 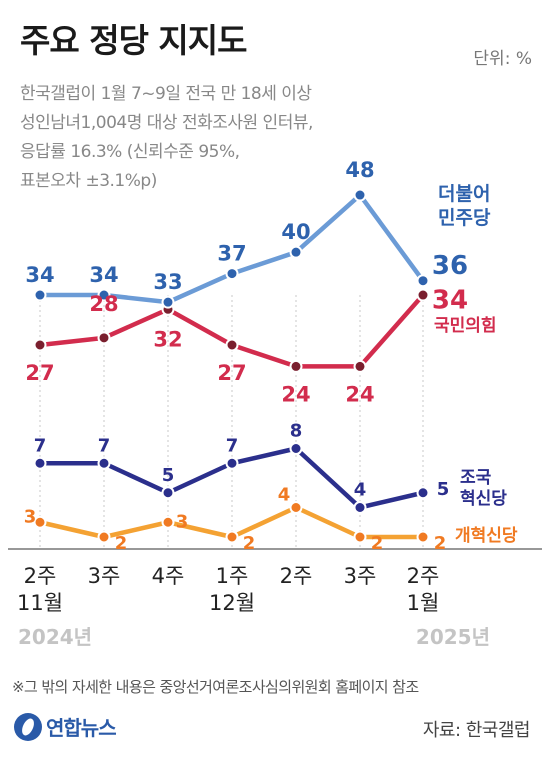 I want to click on series-label: 더불어, so click(x=464, y=194).